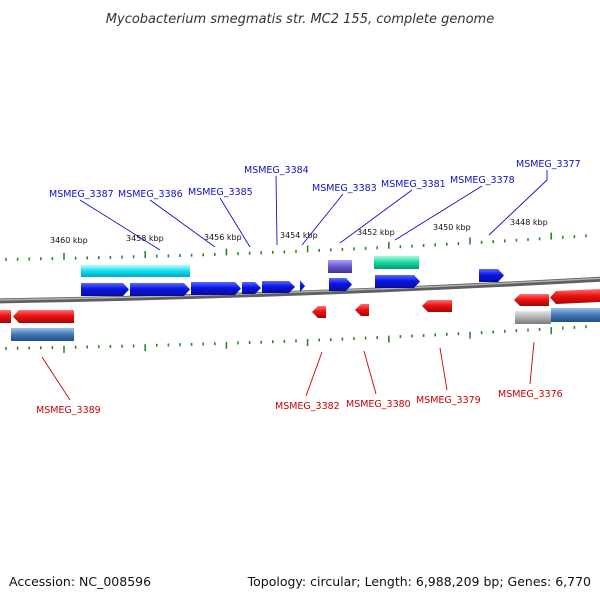 The height and width of the screenshot is (600, 600). I want to click on gene-label-msmeg-3382: MSMEG_3382, so click(307, 406).